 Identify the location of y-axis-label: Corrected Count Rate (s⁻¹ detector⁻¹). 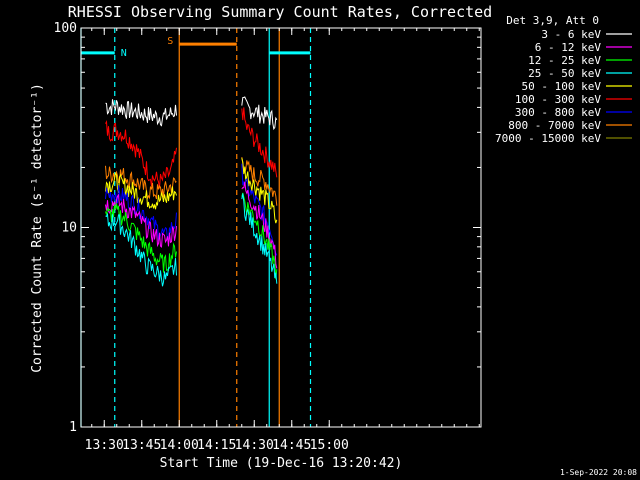
(37, 228).